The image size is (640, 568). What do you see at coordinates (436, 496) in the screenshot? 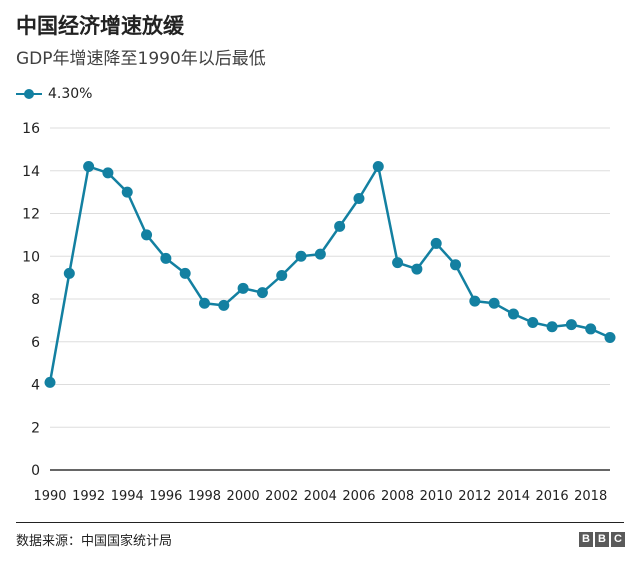
I see `x-tick-label: 2010` at bounding box center [436, 496].